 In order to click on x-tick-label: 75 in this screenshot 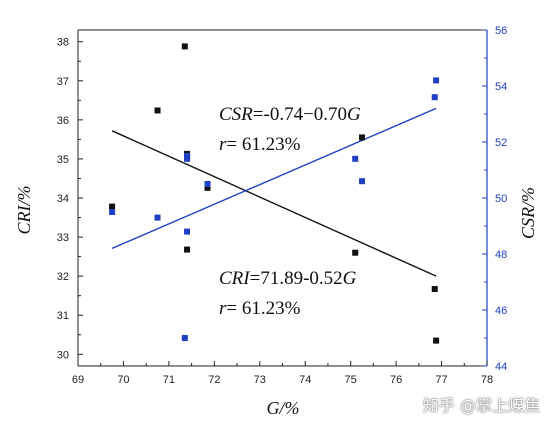, I will do `click(351, 380)`.